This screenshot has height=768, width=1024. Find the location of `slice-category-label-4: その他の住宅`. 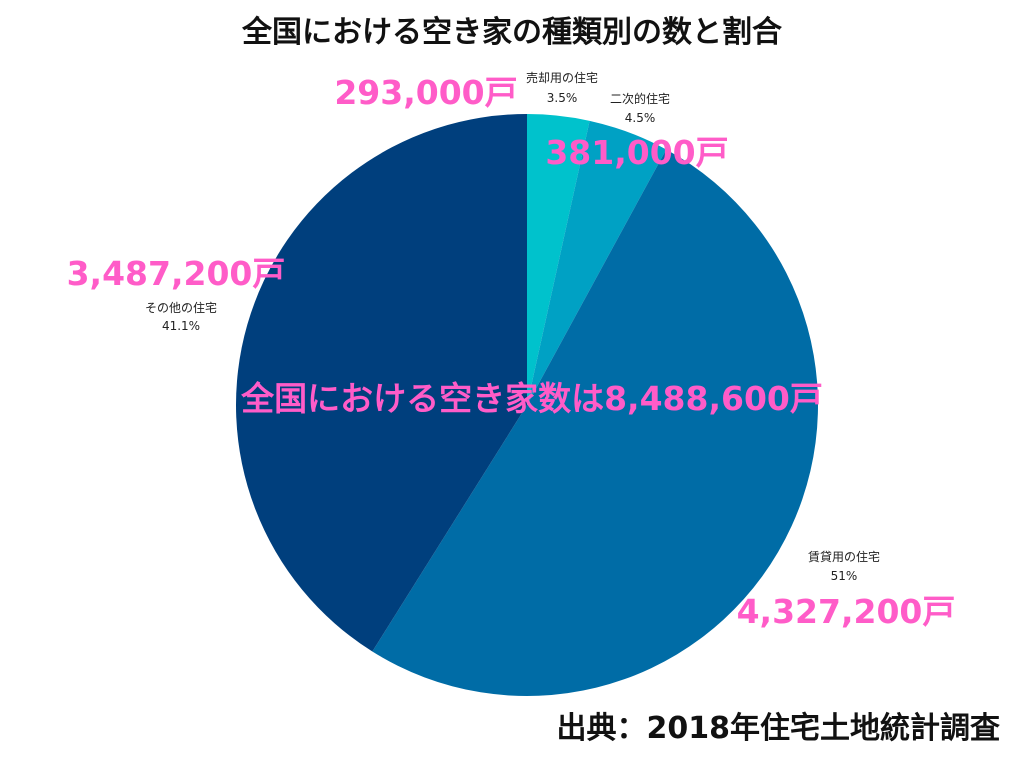

slice-category-label-4: その他の住宅 is located at coordinates (181, 307).